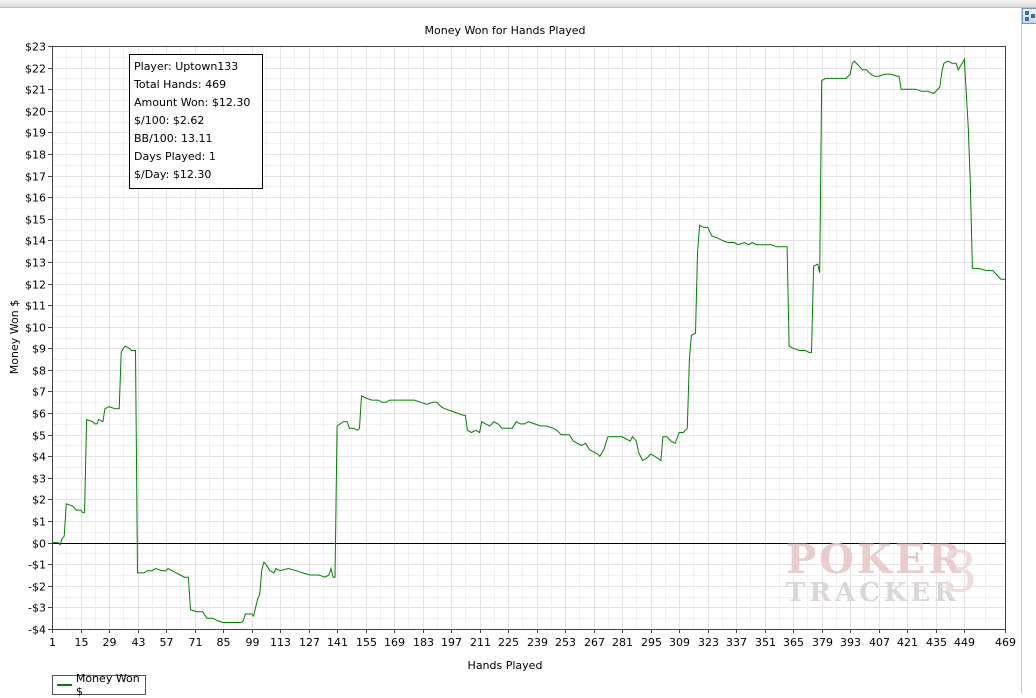 This screenshot has width=1036, height=698. What do you see at coordinates (107, 685) in the screenshot?
I see `legend-label: Money Won $` at bounding box center [107, 685].